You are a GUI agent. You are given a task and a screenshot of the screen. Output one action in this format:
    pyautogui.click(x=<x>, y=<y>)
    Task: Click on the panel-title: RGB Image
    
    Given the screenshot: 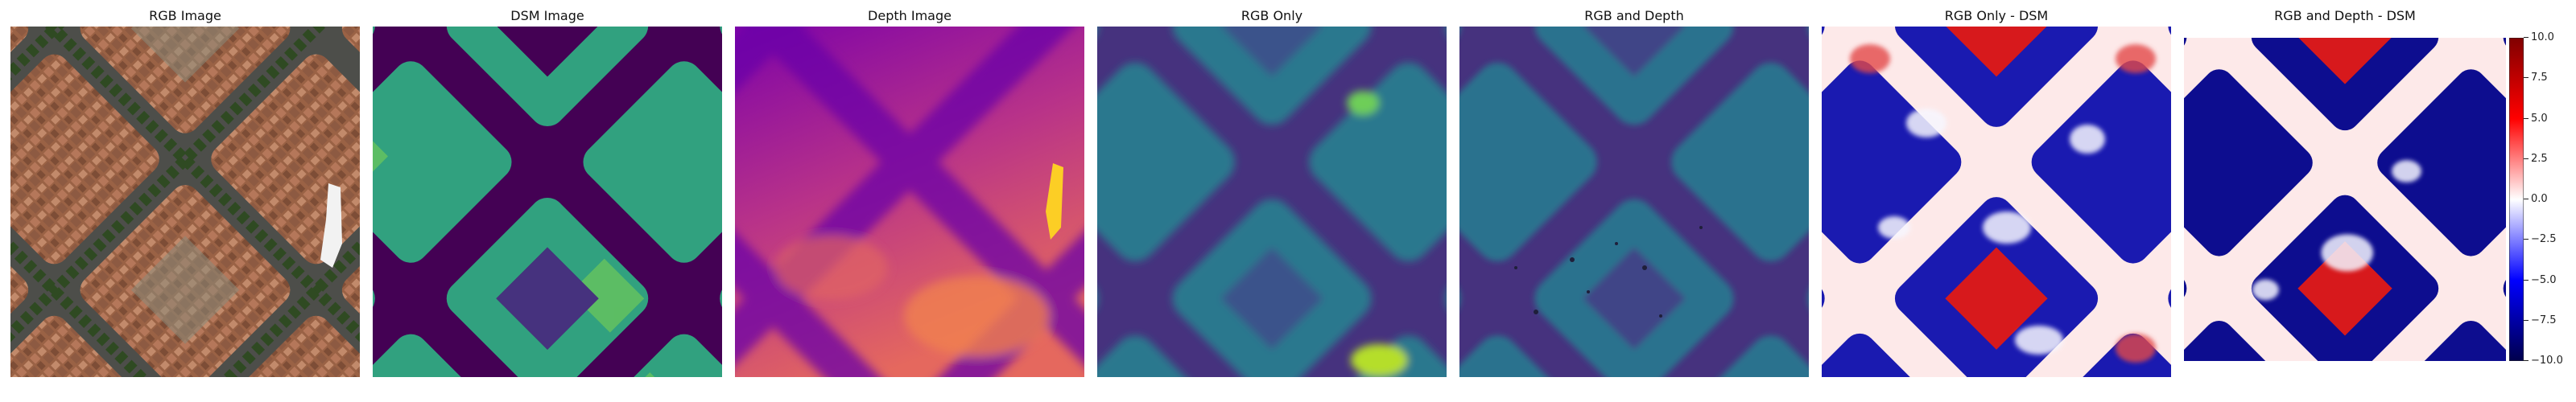 What is the action you would take?
    pyautogui.click(x=185, y=15)
    